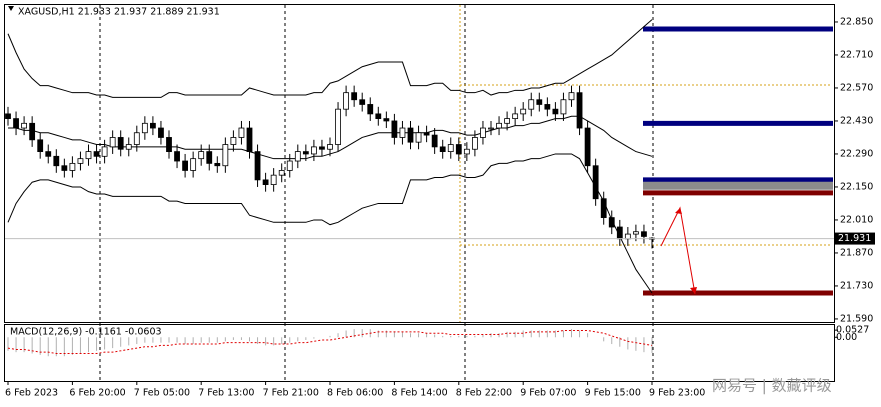 The height and width of the screenshot is (407, 881). Describe the element at coordinates (291, 393) in the screenshot. I see `x-tick-label: 7 Feb 21:00` at that location.